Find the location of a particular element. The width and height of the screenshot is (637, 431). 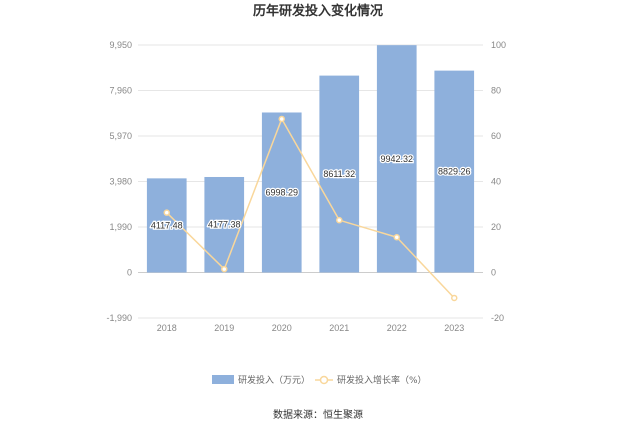

y-left-tick-label: 0 is located at coordinates (129, 273).